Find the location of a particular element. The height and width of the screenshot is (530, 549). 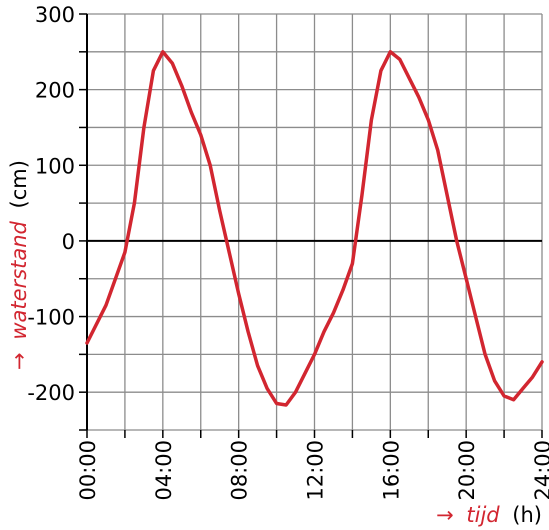

y-tick-label: 100 is located at coordinates (55, 166).